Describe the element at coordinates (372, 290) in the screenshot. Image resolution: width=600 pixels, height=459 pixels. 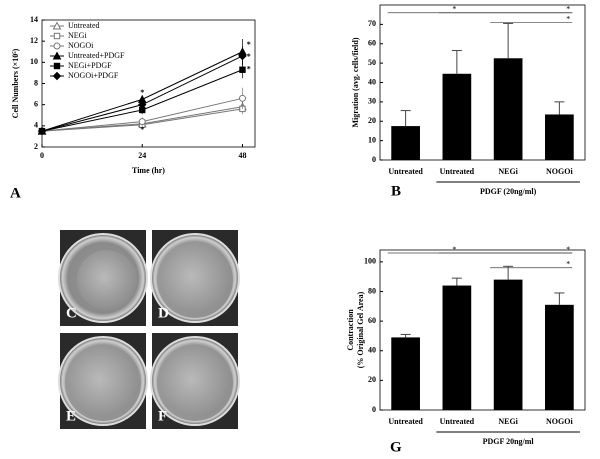
I see `y-tick-label: 80` at that location.